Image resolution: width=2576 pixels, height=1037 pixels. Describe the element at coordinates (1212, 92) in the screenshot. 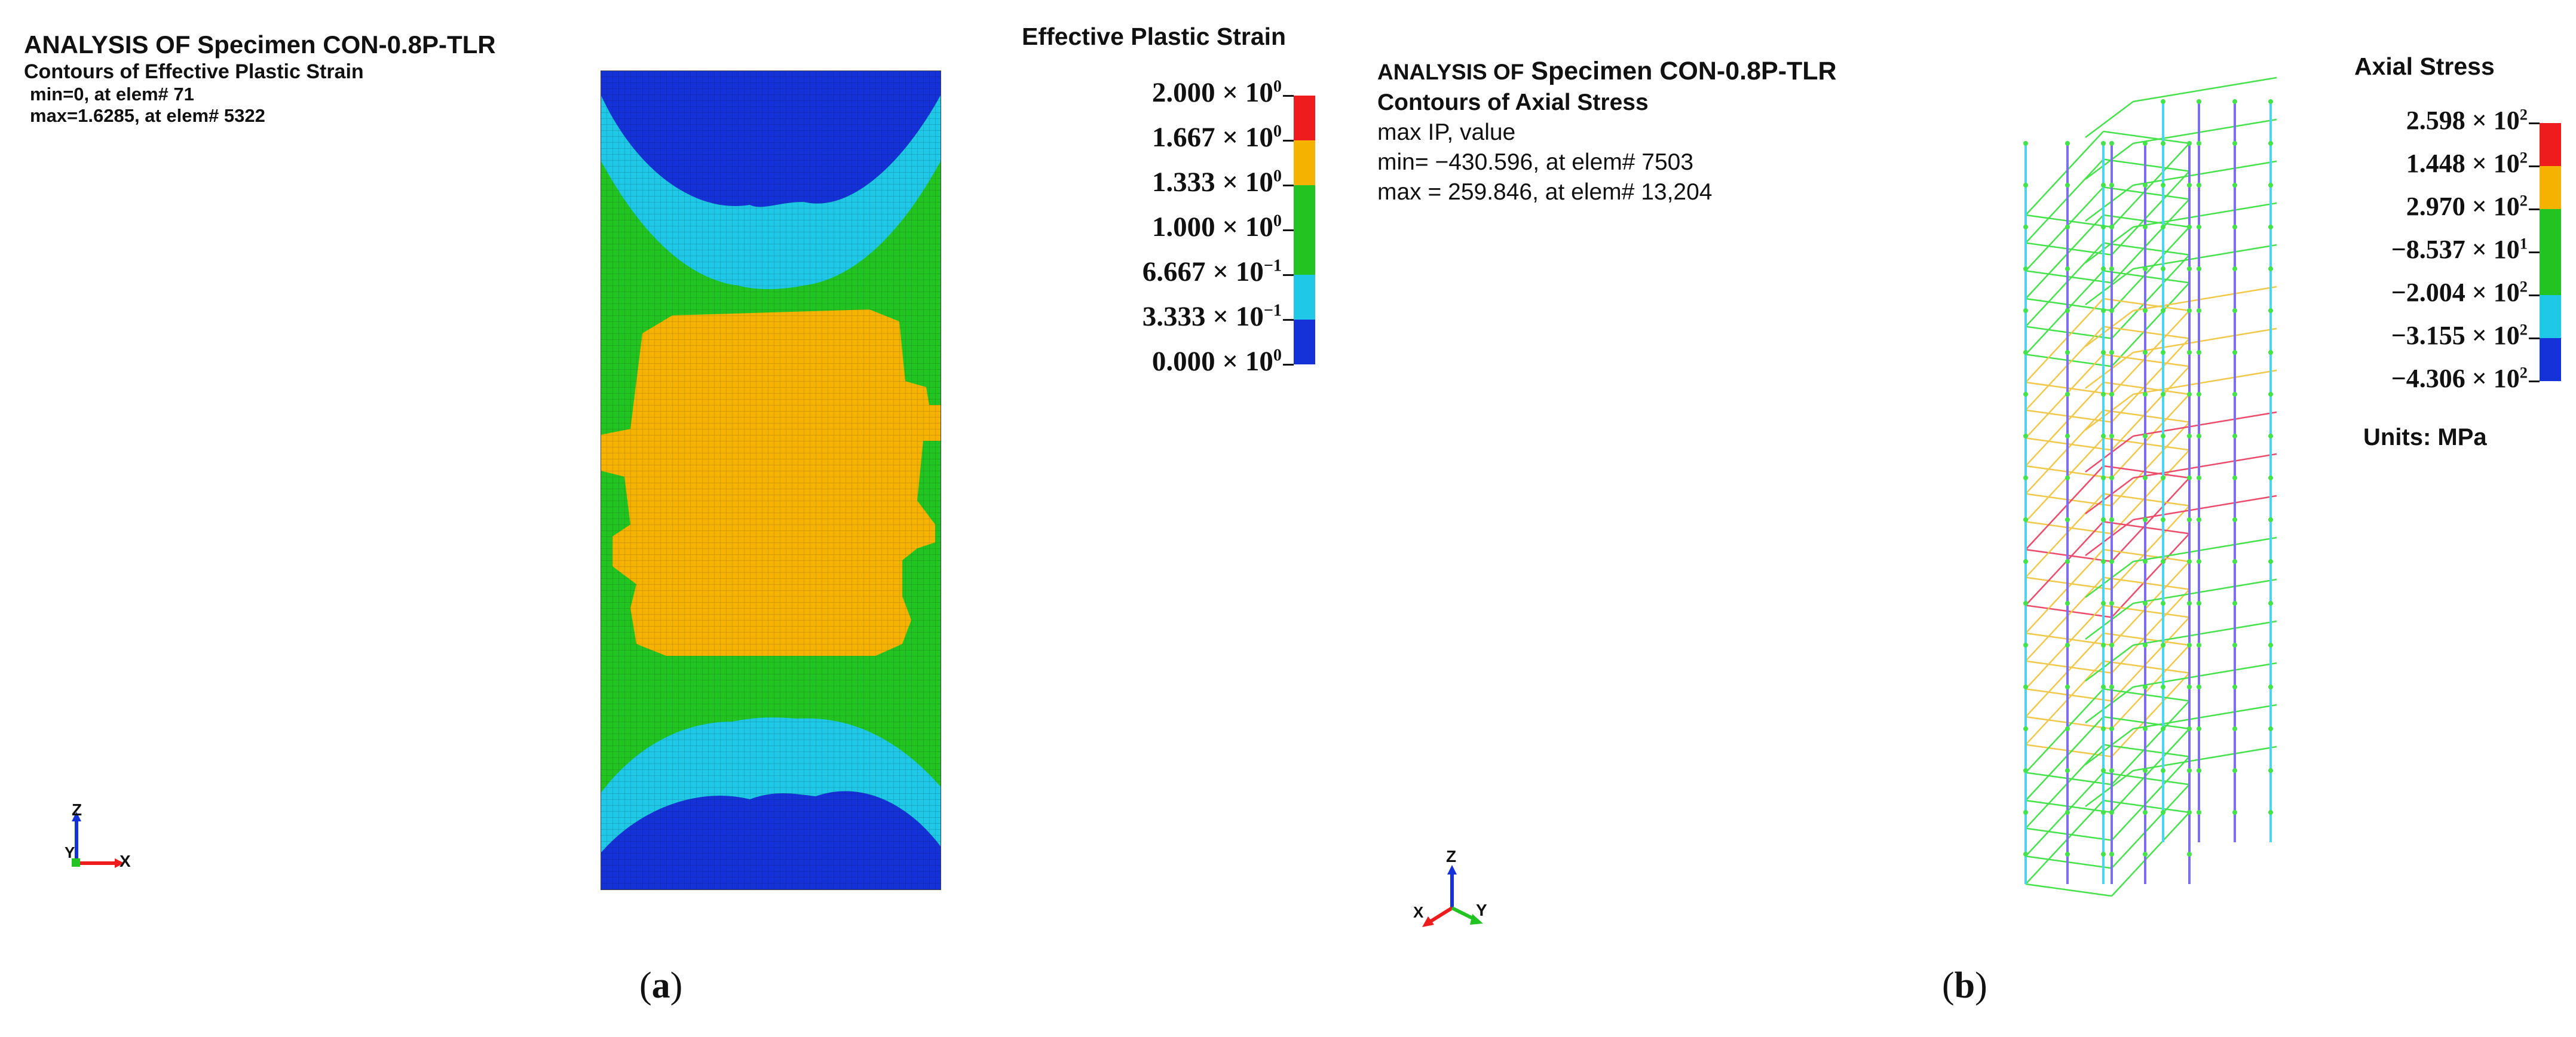

I see `legend-label-mantissa: 2.000 × 10` at that location.